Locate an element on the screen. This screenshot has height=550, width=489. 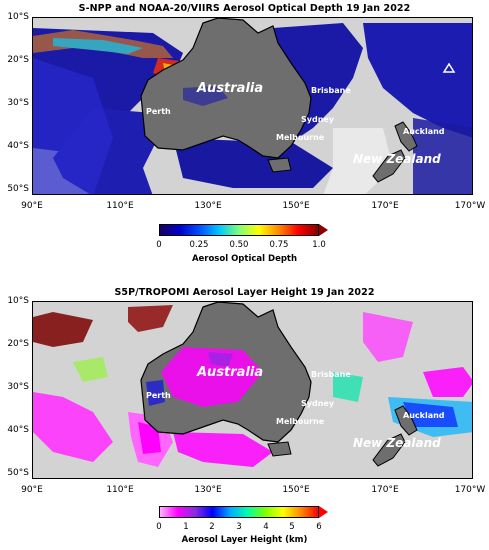
aod-tick: 0.25 is located at coordinates (199, 245).